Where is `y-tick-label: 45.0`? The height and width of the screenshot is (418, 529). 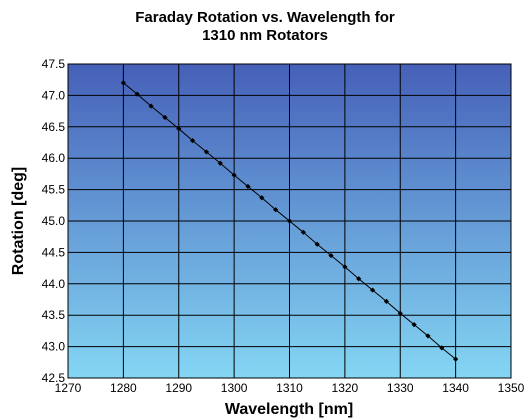
y-tick-label: 45.0 is located at coordinates (54, 221).